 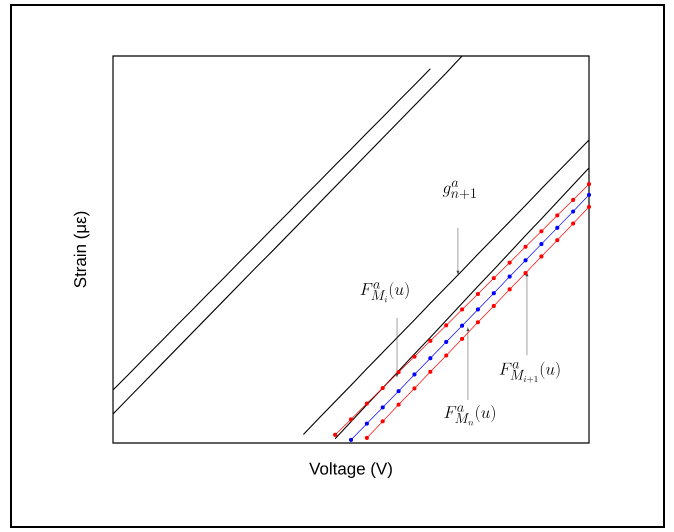 What do you see at coordinates (459, 189) in the screenshot?
I see `annotation: $g_{n+1}^{a}$` at bounding box center [459, 189].